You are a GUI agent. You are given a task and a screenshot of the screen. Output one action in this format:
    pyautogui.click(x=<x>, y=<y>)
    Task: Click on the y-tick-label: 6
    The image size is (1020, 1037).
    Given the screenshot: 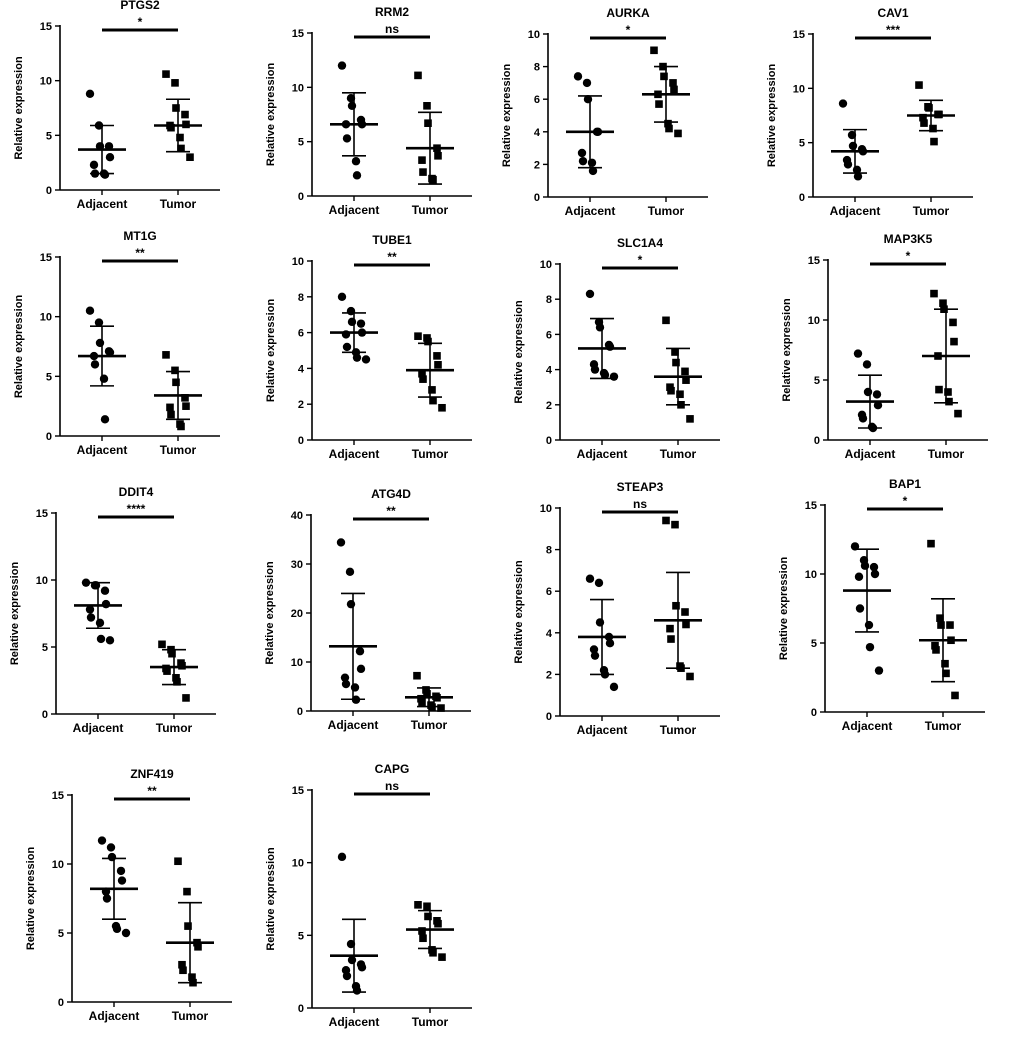 What is the action you would take?
    pyautogui.click(x=549, y=335)
    